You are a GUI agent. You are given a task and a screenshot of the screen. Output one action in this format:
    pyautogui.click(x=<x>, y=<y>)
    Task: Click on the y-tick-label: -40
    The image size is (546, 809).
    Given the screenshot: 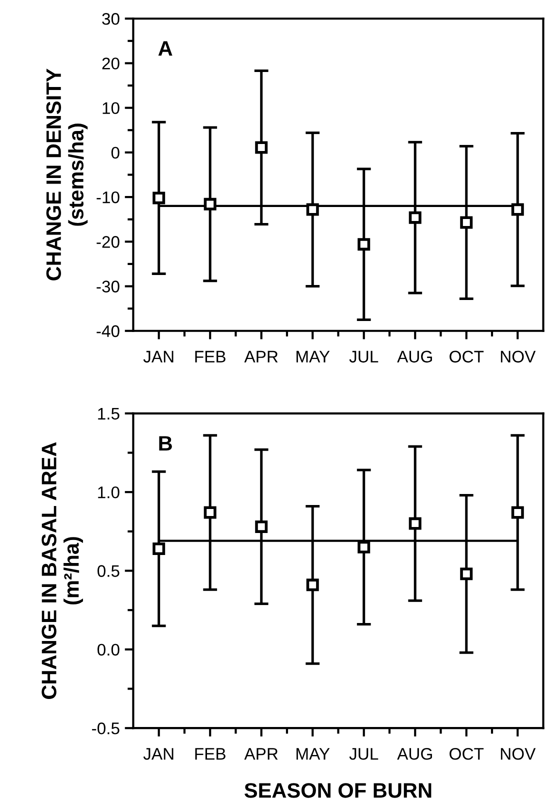 What is the action you would take?
    pyautogui.click(x=108, y=331)
    